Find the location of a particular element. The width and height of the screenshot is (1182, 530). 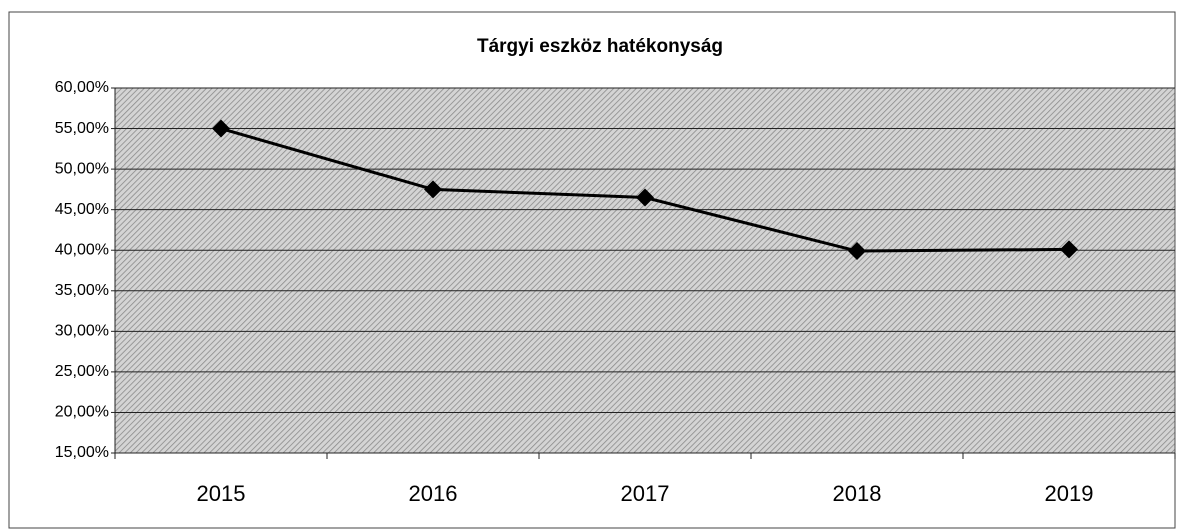

y-tick-label: 15,00% is located at coordinates (82, 452).